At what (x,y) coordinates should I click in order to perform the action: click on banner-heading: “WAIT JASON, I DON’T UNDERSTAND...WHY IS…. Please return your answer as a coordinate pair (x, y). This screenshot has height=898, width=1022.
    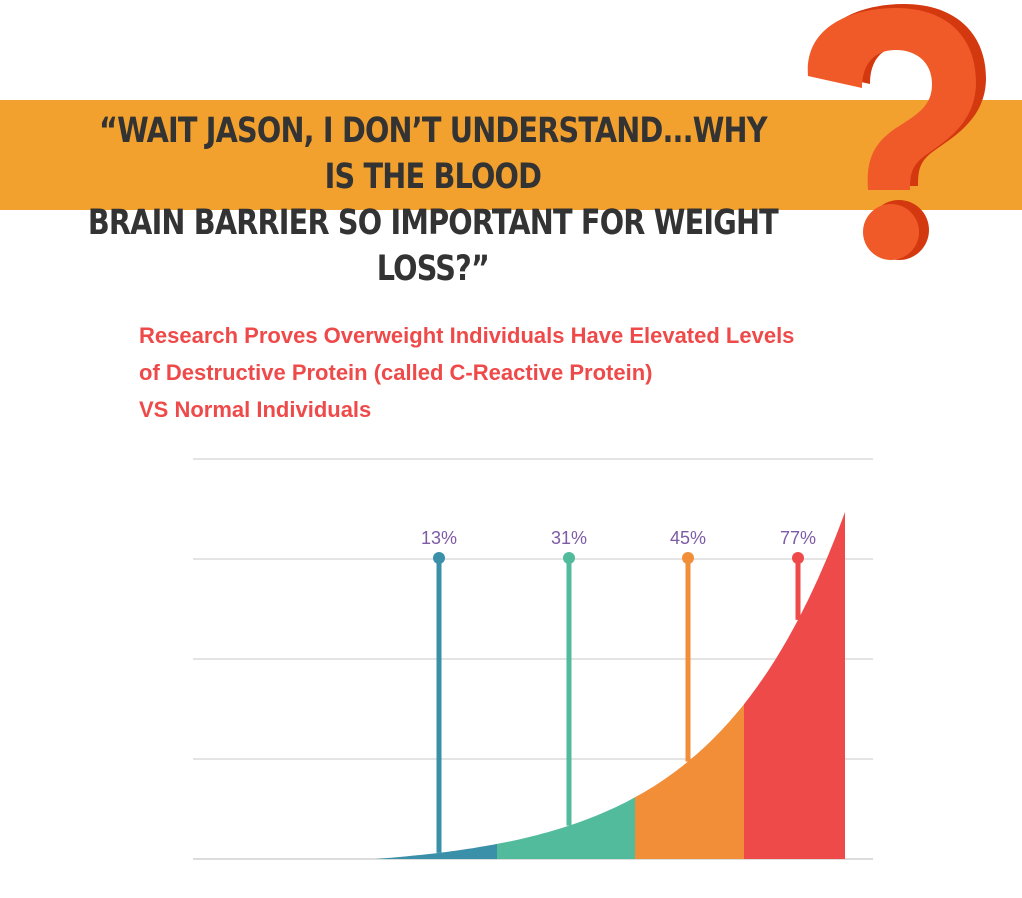
    Looking at the image, I should click on (432, 200).